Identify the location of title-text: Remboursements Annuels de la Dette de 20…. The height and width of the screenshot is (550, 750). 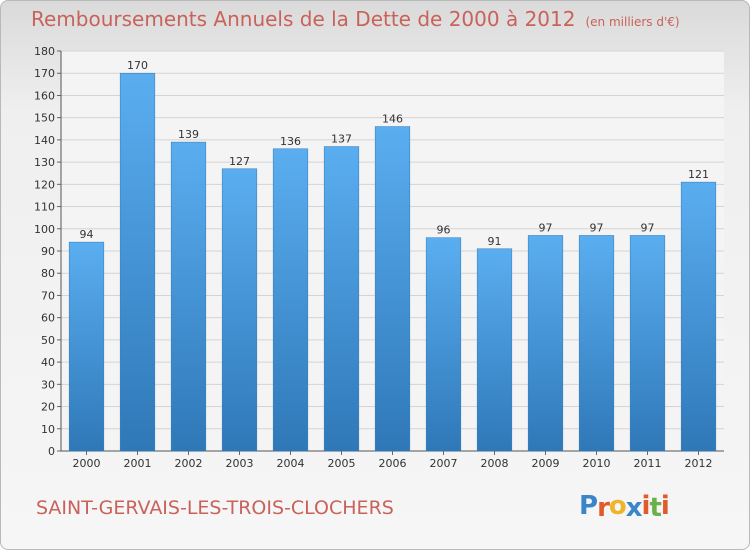
(303, 19).